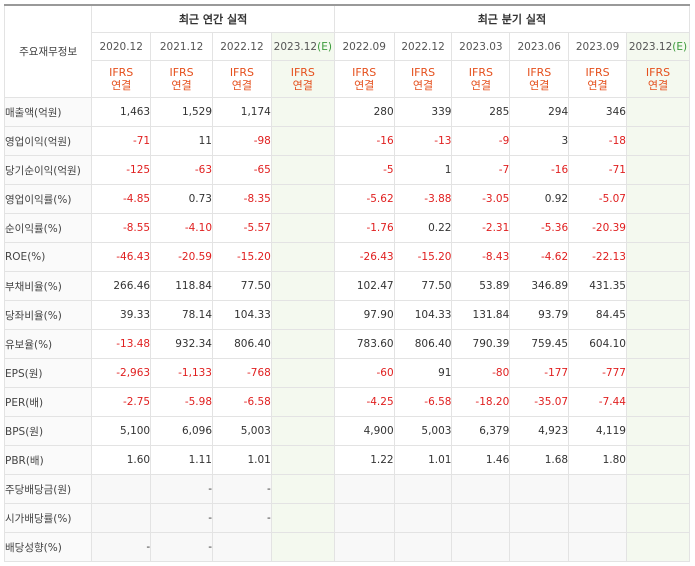 The image size is (695, 566). Describe the element at coordinates (481, 431) in the screenshot. I see `table-cell: 6,379` at that location.